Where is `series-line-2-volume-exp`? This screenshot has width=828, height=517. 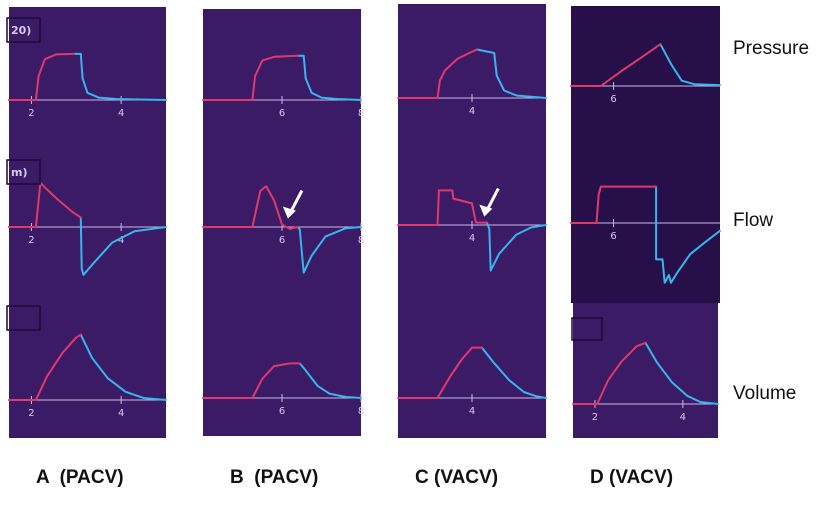 series-line-2-volume-exp is located at coordinates (513, 372).